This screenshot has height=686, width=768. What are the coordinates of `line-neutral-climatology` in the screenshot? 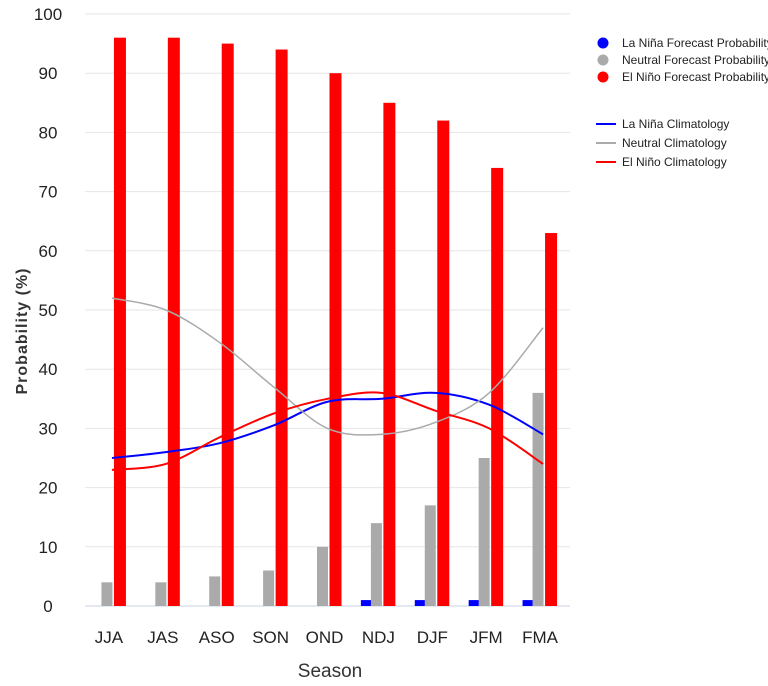 It's located at (327, 366).